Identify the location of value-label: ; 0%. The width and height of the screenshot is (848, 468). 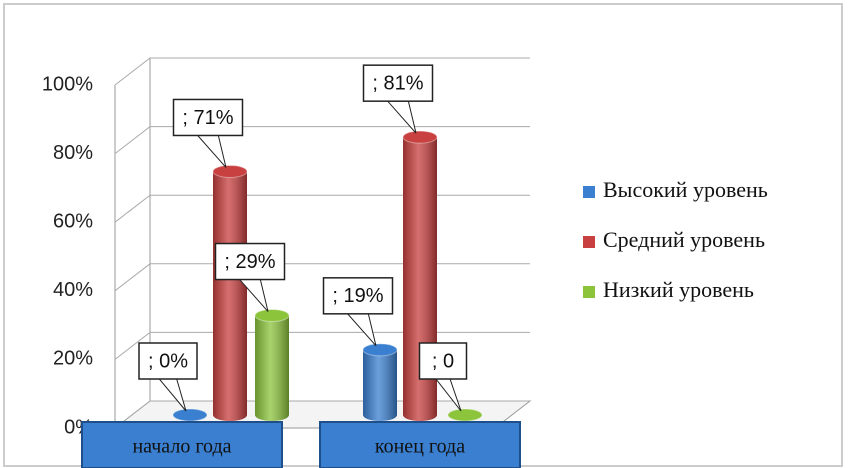
(168, 361).